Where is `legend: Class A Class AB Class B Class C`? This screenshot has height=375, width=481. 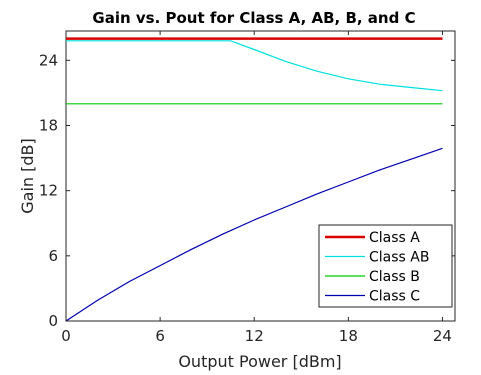 legend: Class A Class AB Class B Class C is located at coordinates (385, 266).